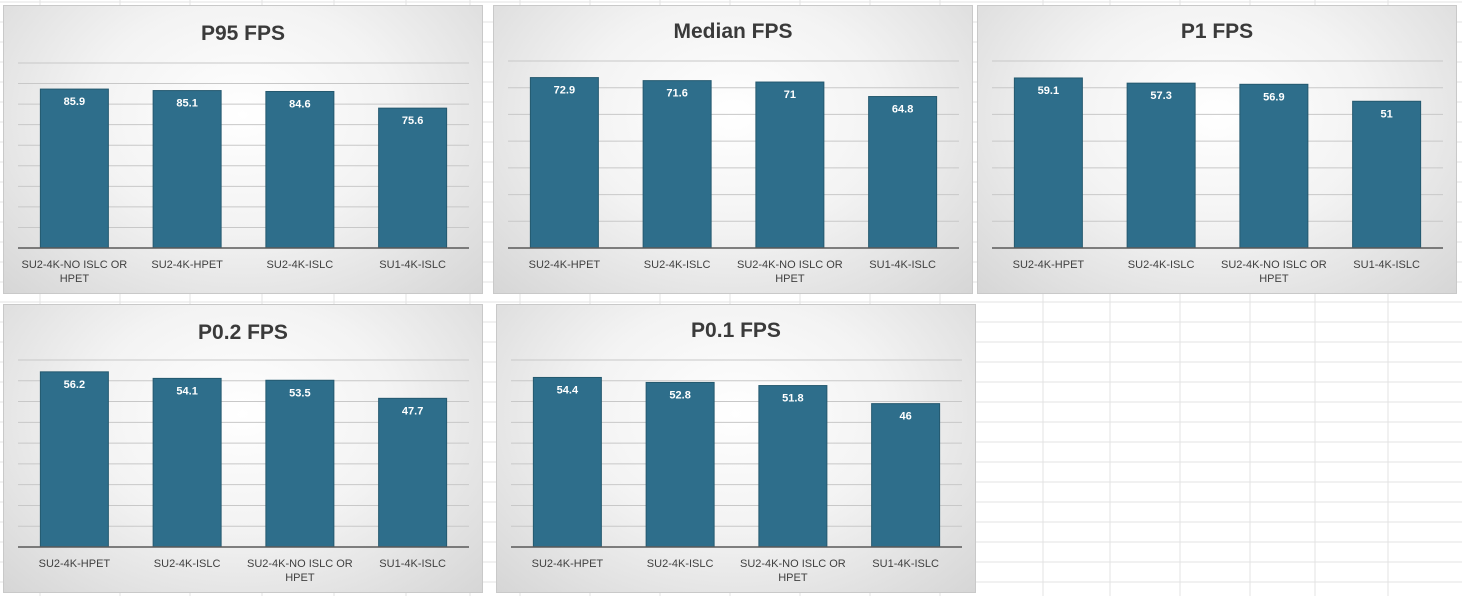 The height and width of the screenshot is (596, 1462). Describe the element at coordinates (733, 31) in the screenshot. I see `chart-title: Median FPS` at that location.